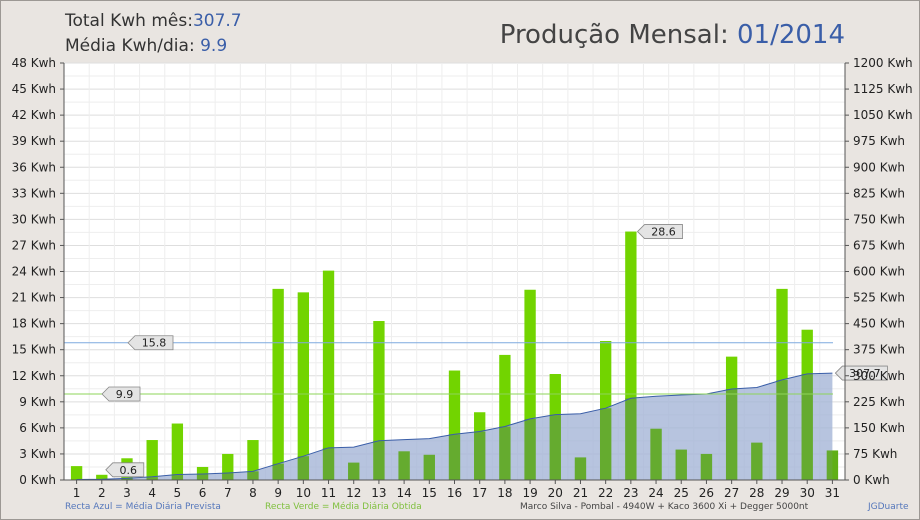  What do you see at coordinates (655, 493) in the screenshot?
I see `x-tick-label: 24` at bounding box center [655, 493].